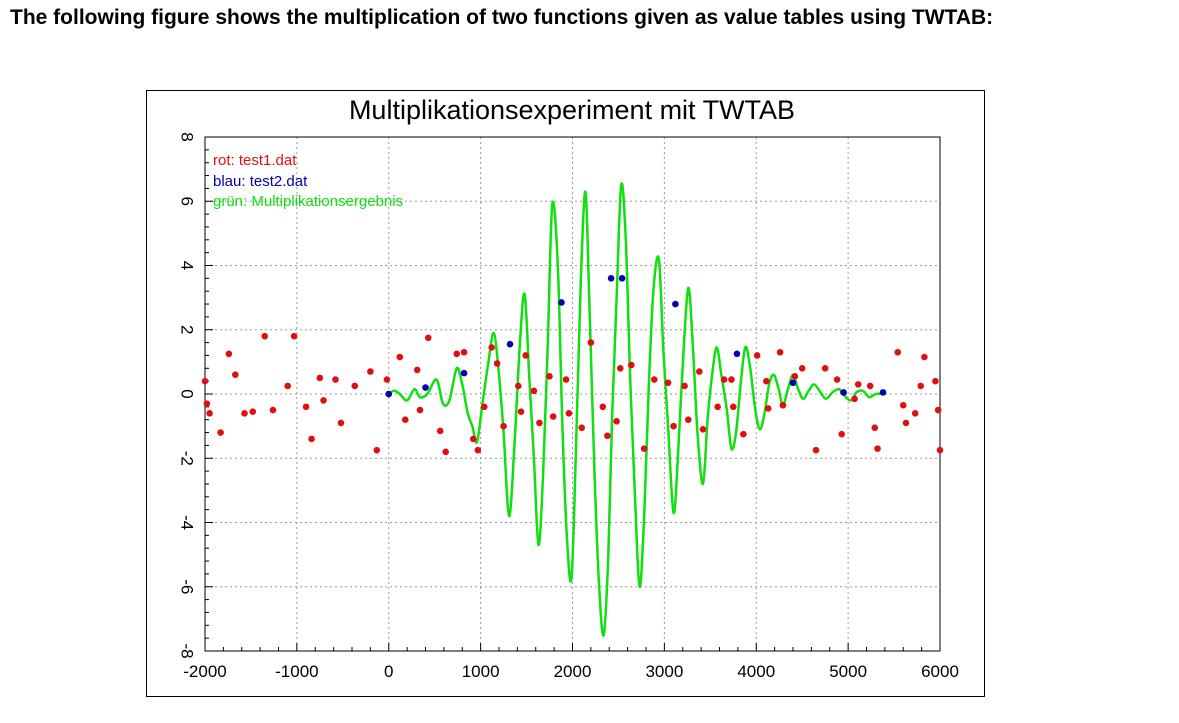 This screenshot has height=723, width=1179. What do you see at coordinates (187, 522) in the screenshot?
I see `y-tick-label: -4` at bounding box center [187, 522].